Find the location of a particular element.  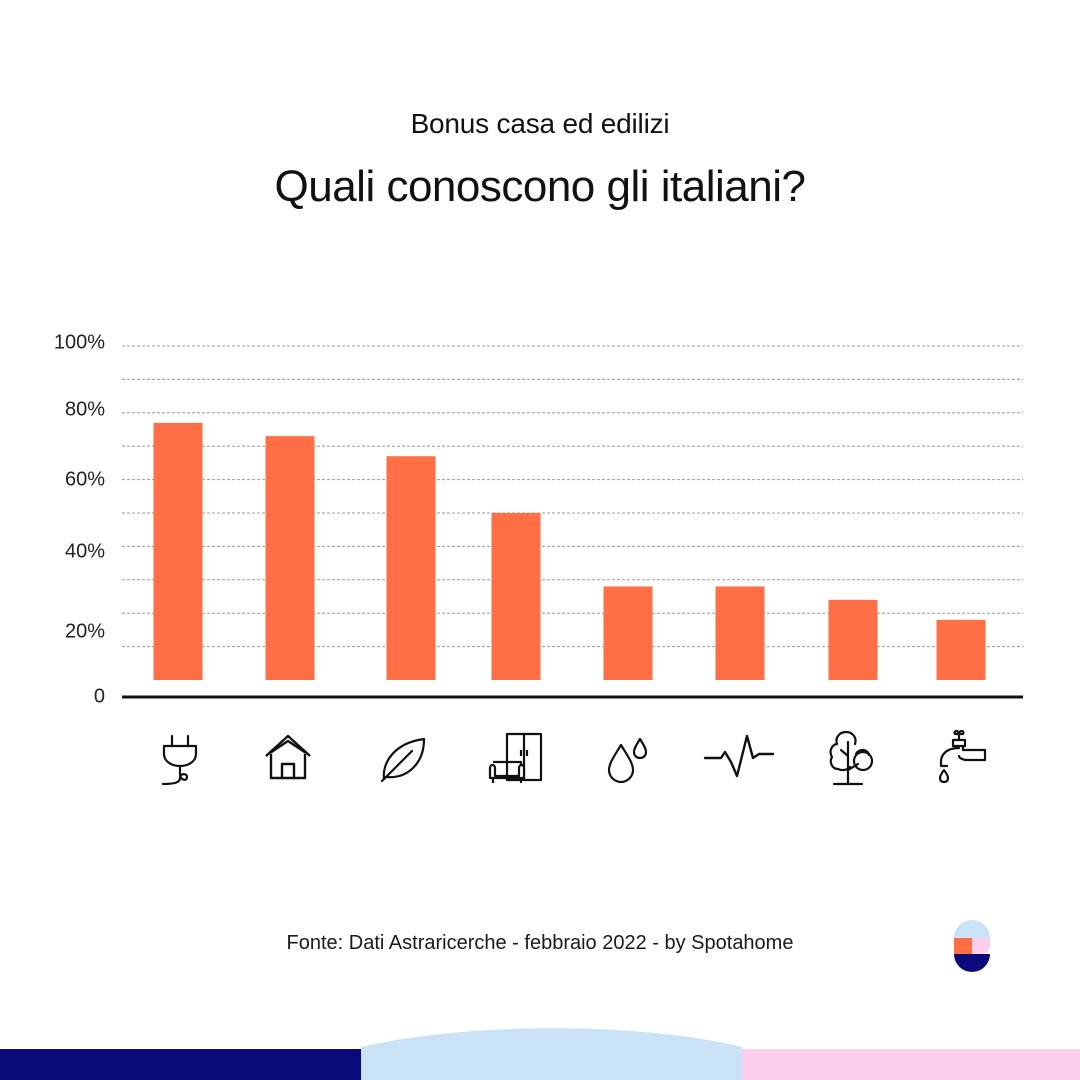

y-tick-label: 0 is located at coordinates (99, 696).